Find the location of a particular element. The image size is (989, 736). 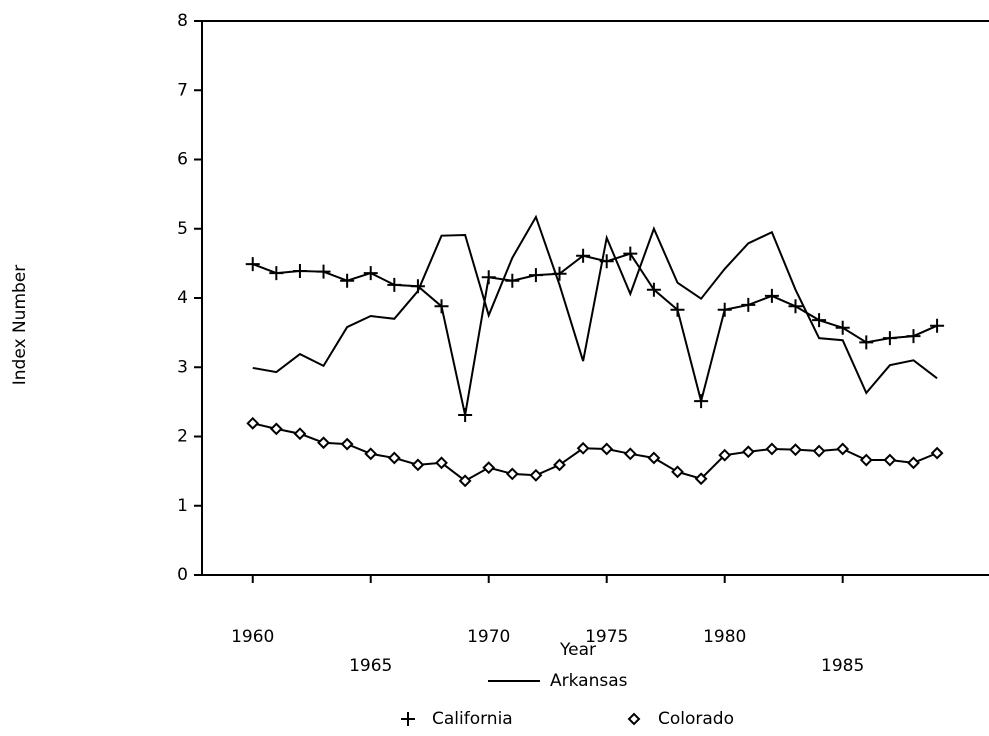

series-line is located at coordinates (595, 452).